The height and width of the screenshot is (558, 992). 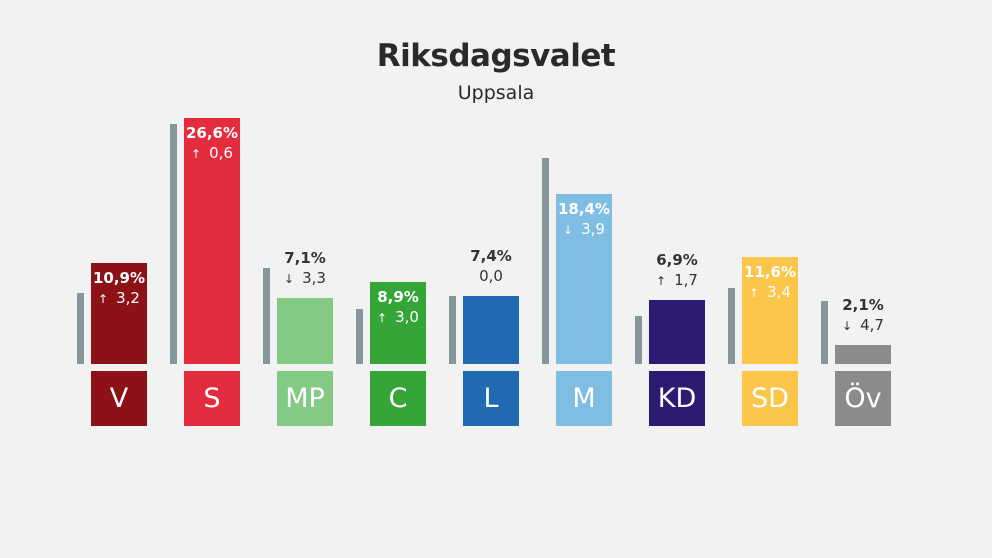 I want to click on change-label: ↑ 3,2, so click(x=119, y=298).